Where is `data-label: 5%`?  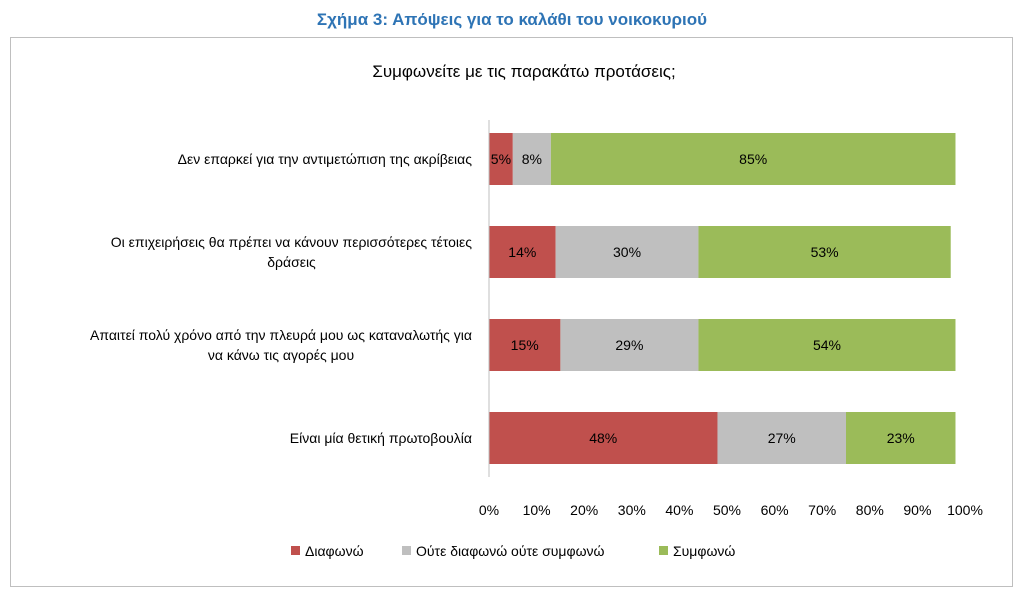
data-label: 5% is located at coordinates (501, 159).